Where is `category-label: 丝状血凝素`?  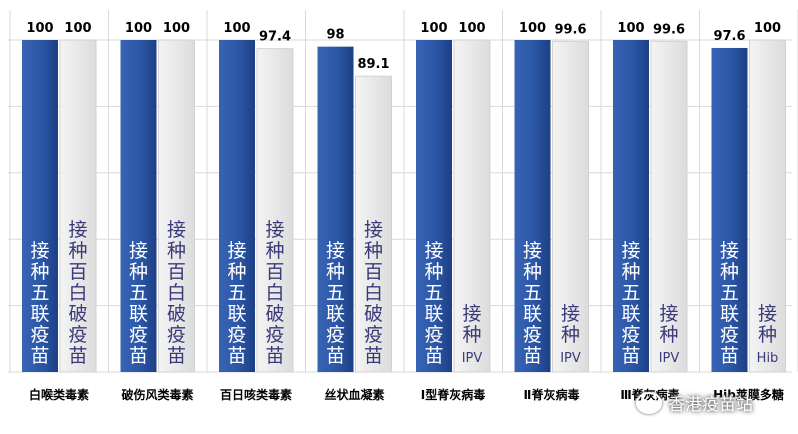
category-label: 丝状血凝素 is located at coordinates (354, 394).